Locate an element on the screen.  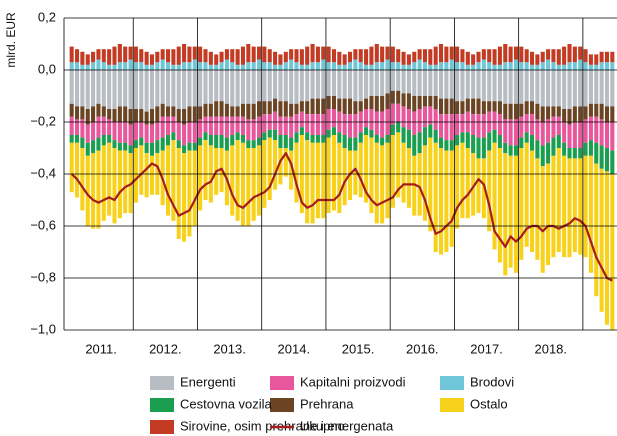
y-tick-label: −0,6 is located at coordinates (43, 224).